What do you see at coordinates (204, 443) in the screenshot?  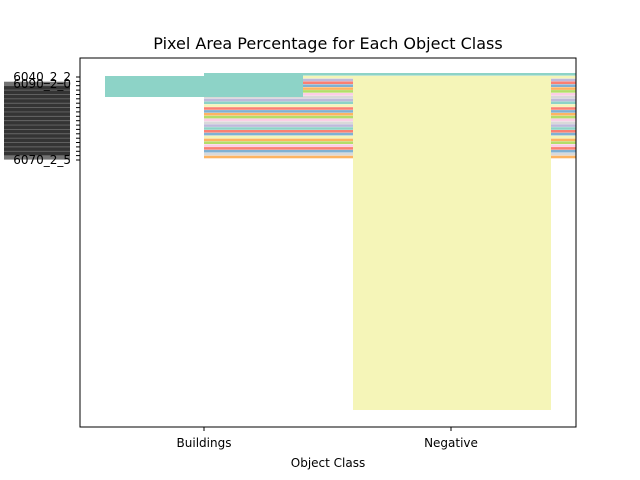 I see `x-tick-label: Buildings` at bounding box center [204, 443].